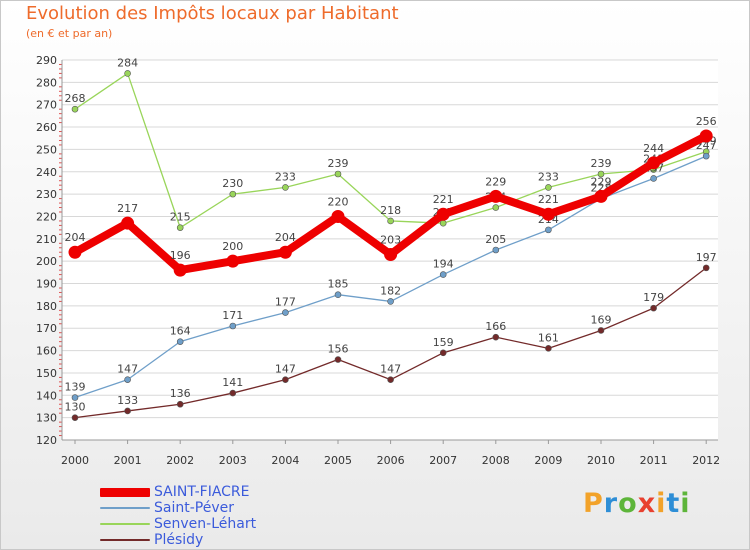 This screenshot has width=750, height=550. Describe the element at coordinates (46, 105) in the screenshot. I see `y-tick-label: 270` at that location.